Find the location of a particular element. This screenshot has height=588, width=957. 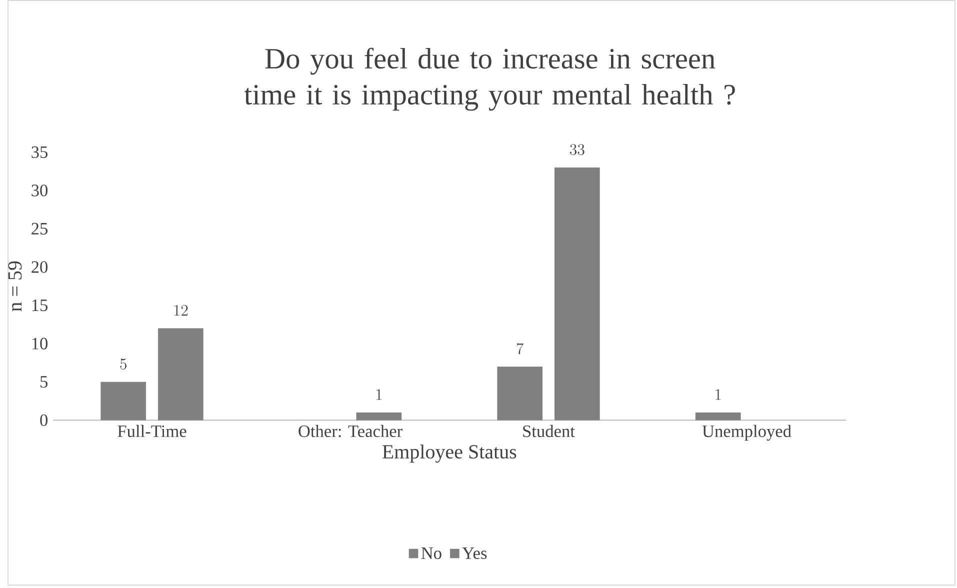

x-tick-label: Unemployed is located at coordinates (747, 432).